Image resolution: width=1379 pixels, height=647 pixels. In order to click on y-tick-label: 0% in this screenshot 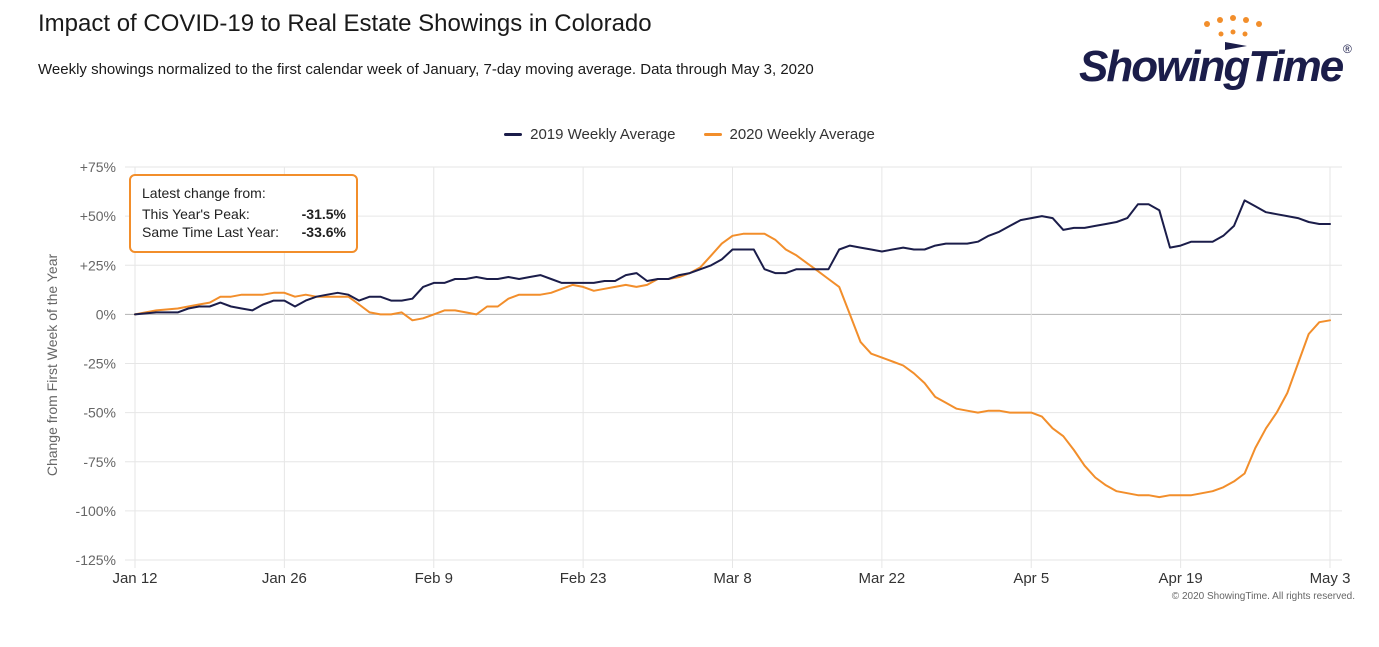, I will do `click(106, 314)`.